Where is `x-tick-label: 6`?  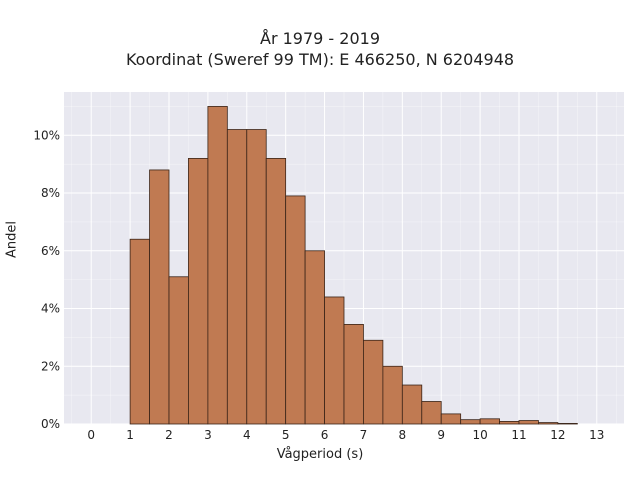 x-tick-label: 6 is located at coordinates (325, 435).